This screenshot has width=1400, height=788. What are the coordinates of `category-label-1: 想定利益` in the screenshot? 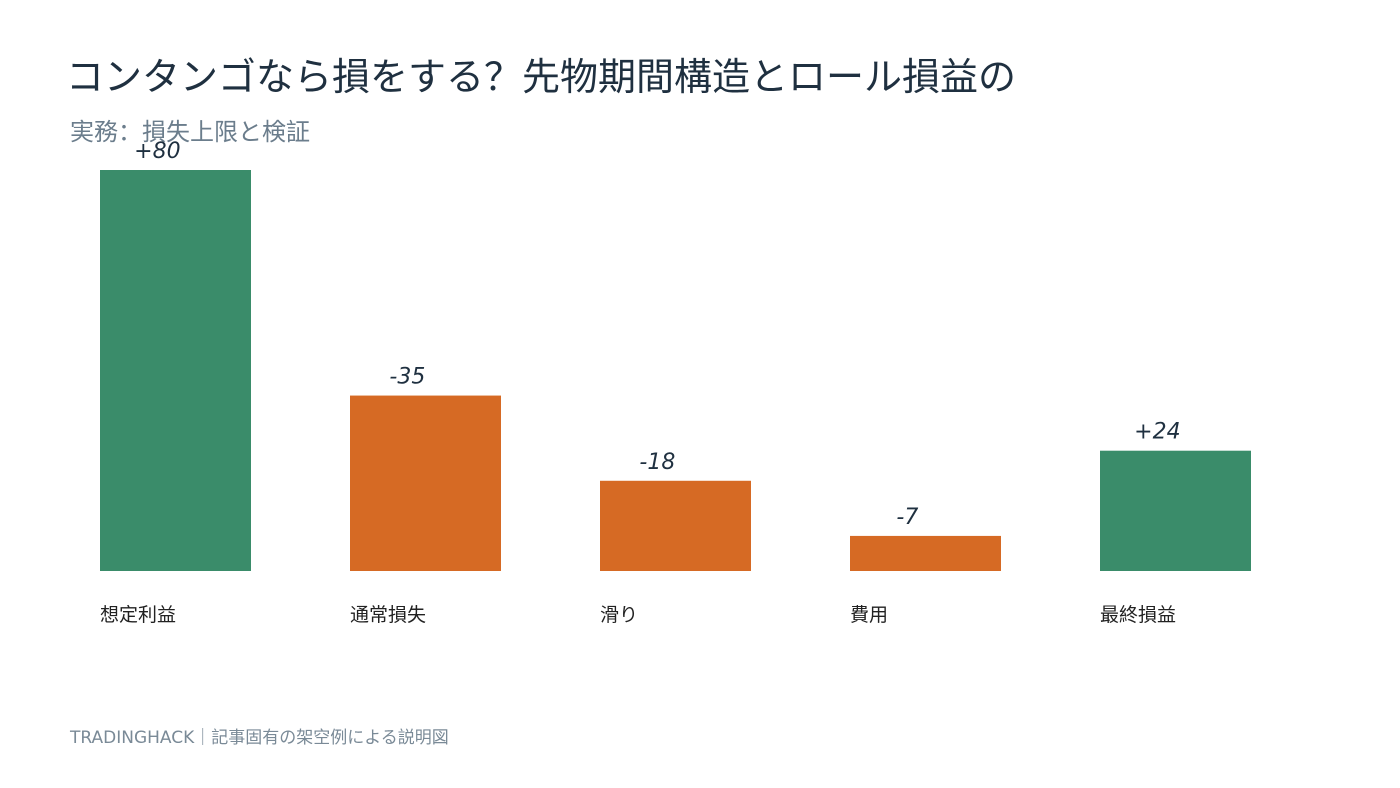 It's located at (138, 615).